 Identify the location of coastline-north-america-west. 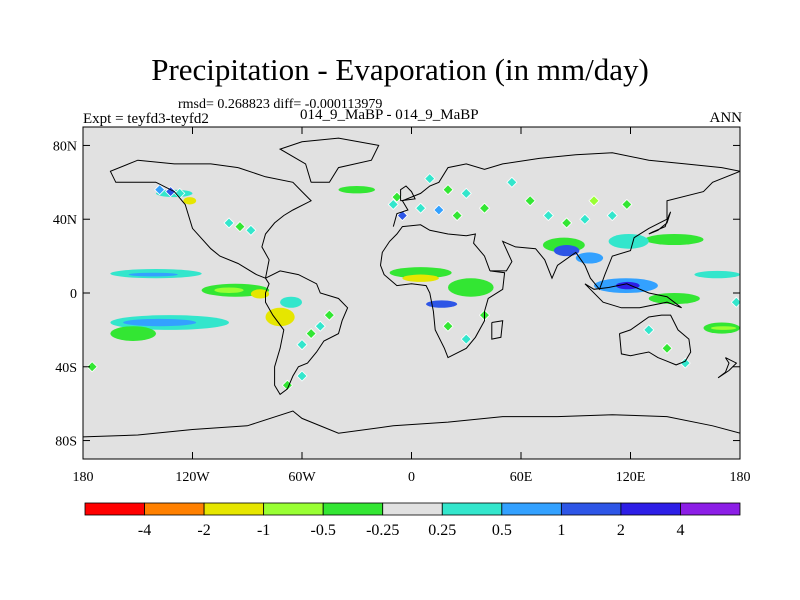
(210, 230).